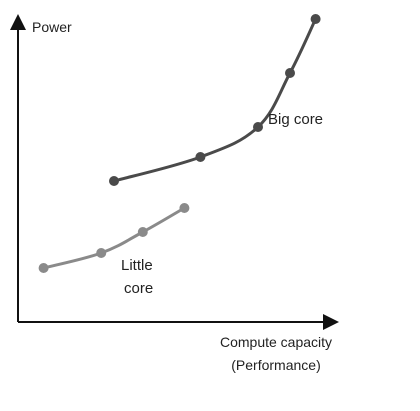  What do you see at coordinates (138, 288) in the screenshot?
I see `little-core-label-line-2: core` at bounding box center [138, 288].